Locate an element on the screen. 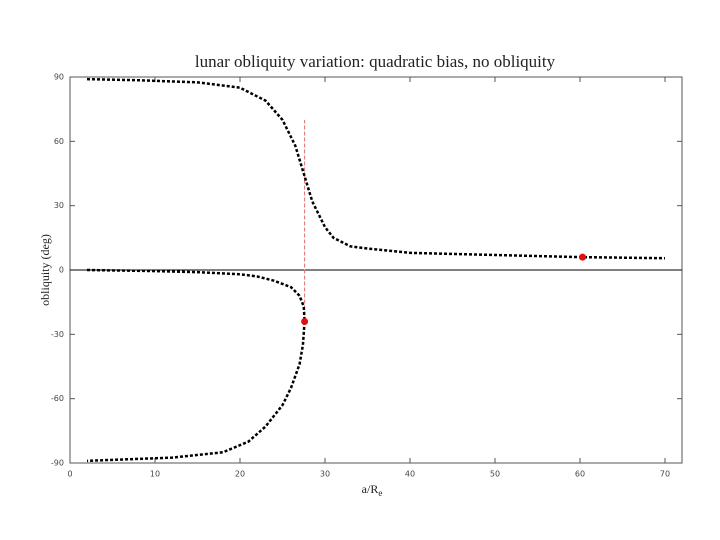  x-tick-label: 20 is located at coordinates (240, 474).